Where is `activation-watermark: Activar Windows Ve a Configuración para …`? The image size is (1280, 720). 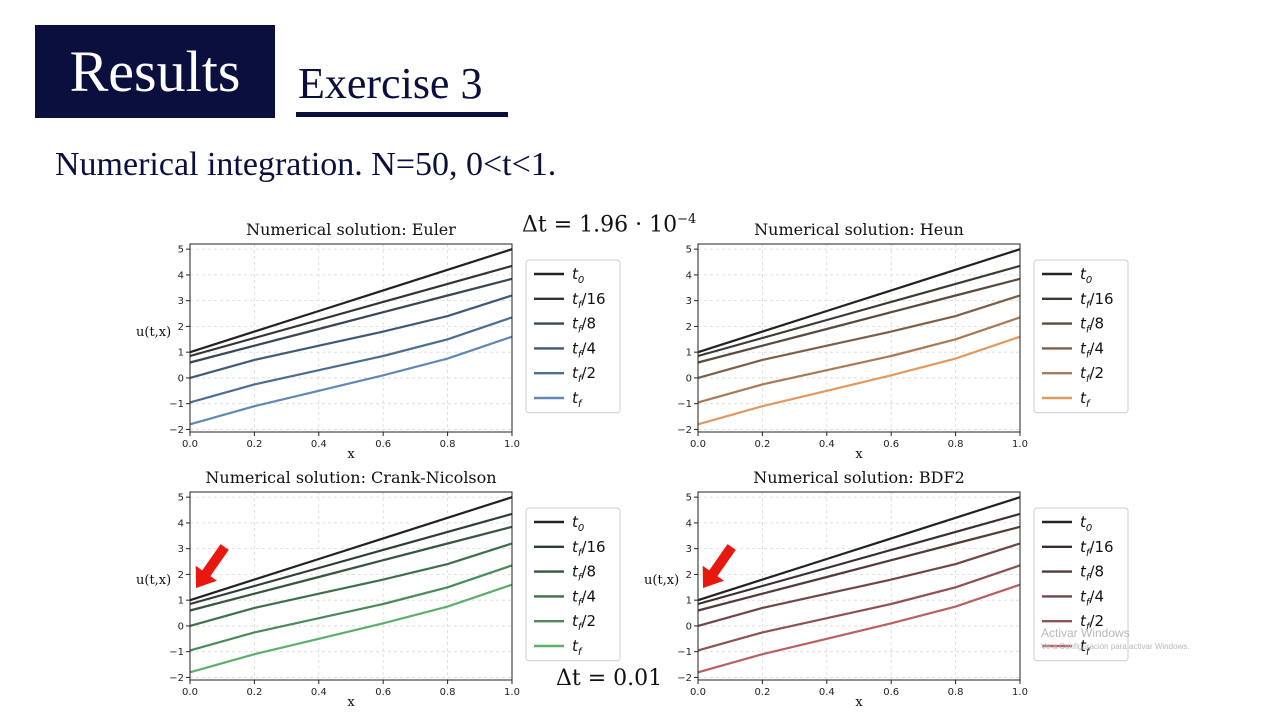
activation-watermark: Activar Windows Ve a Configuración para … is located at coordinates (1115, 640).